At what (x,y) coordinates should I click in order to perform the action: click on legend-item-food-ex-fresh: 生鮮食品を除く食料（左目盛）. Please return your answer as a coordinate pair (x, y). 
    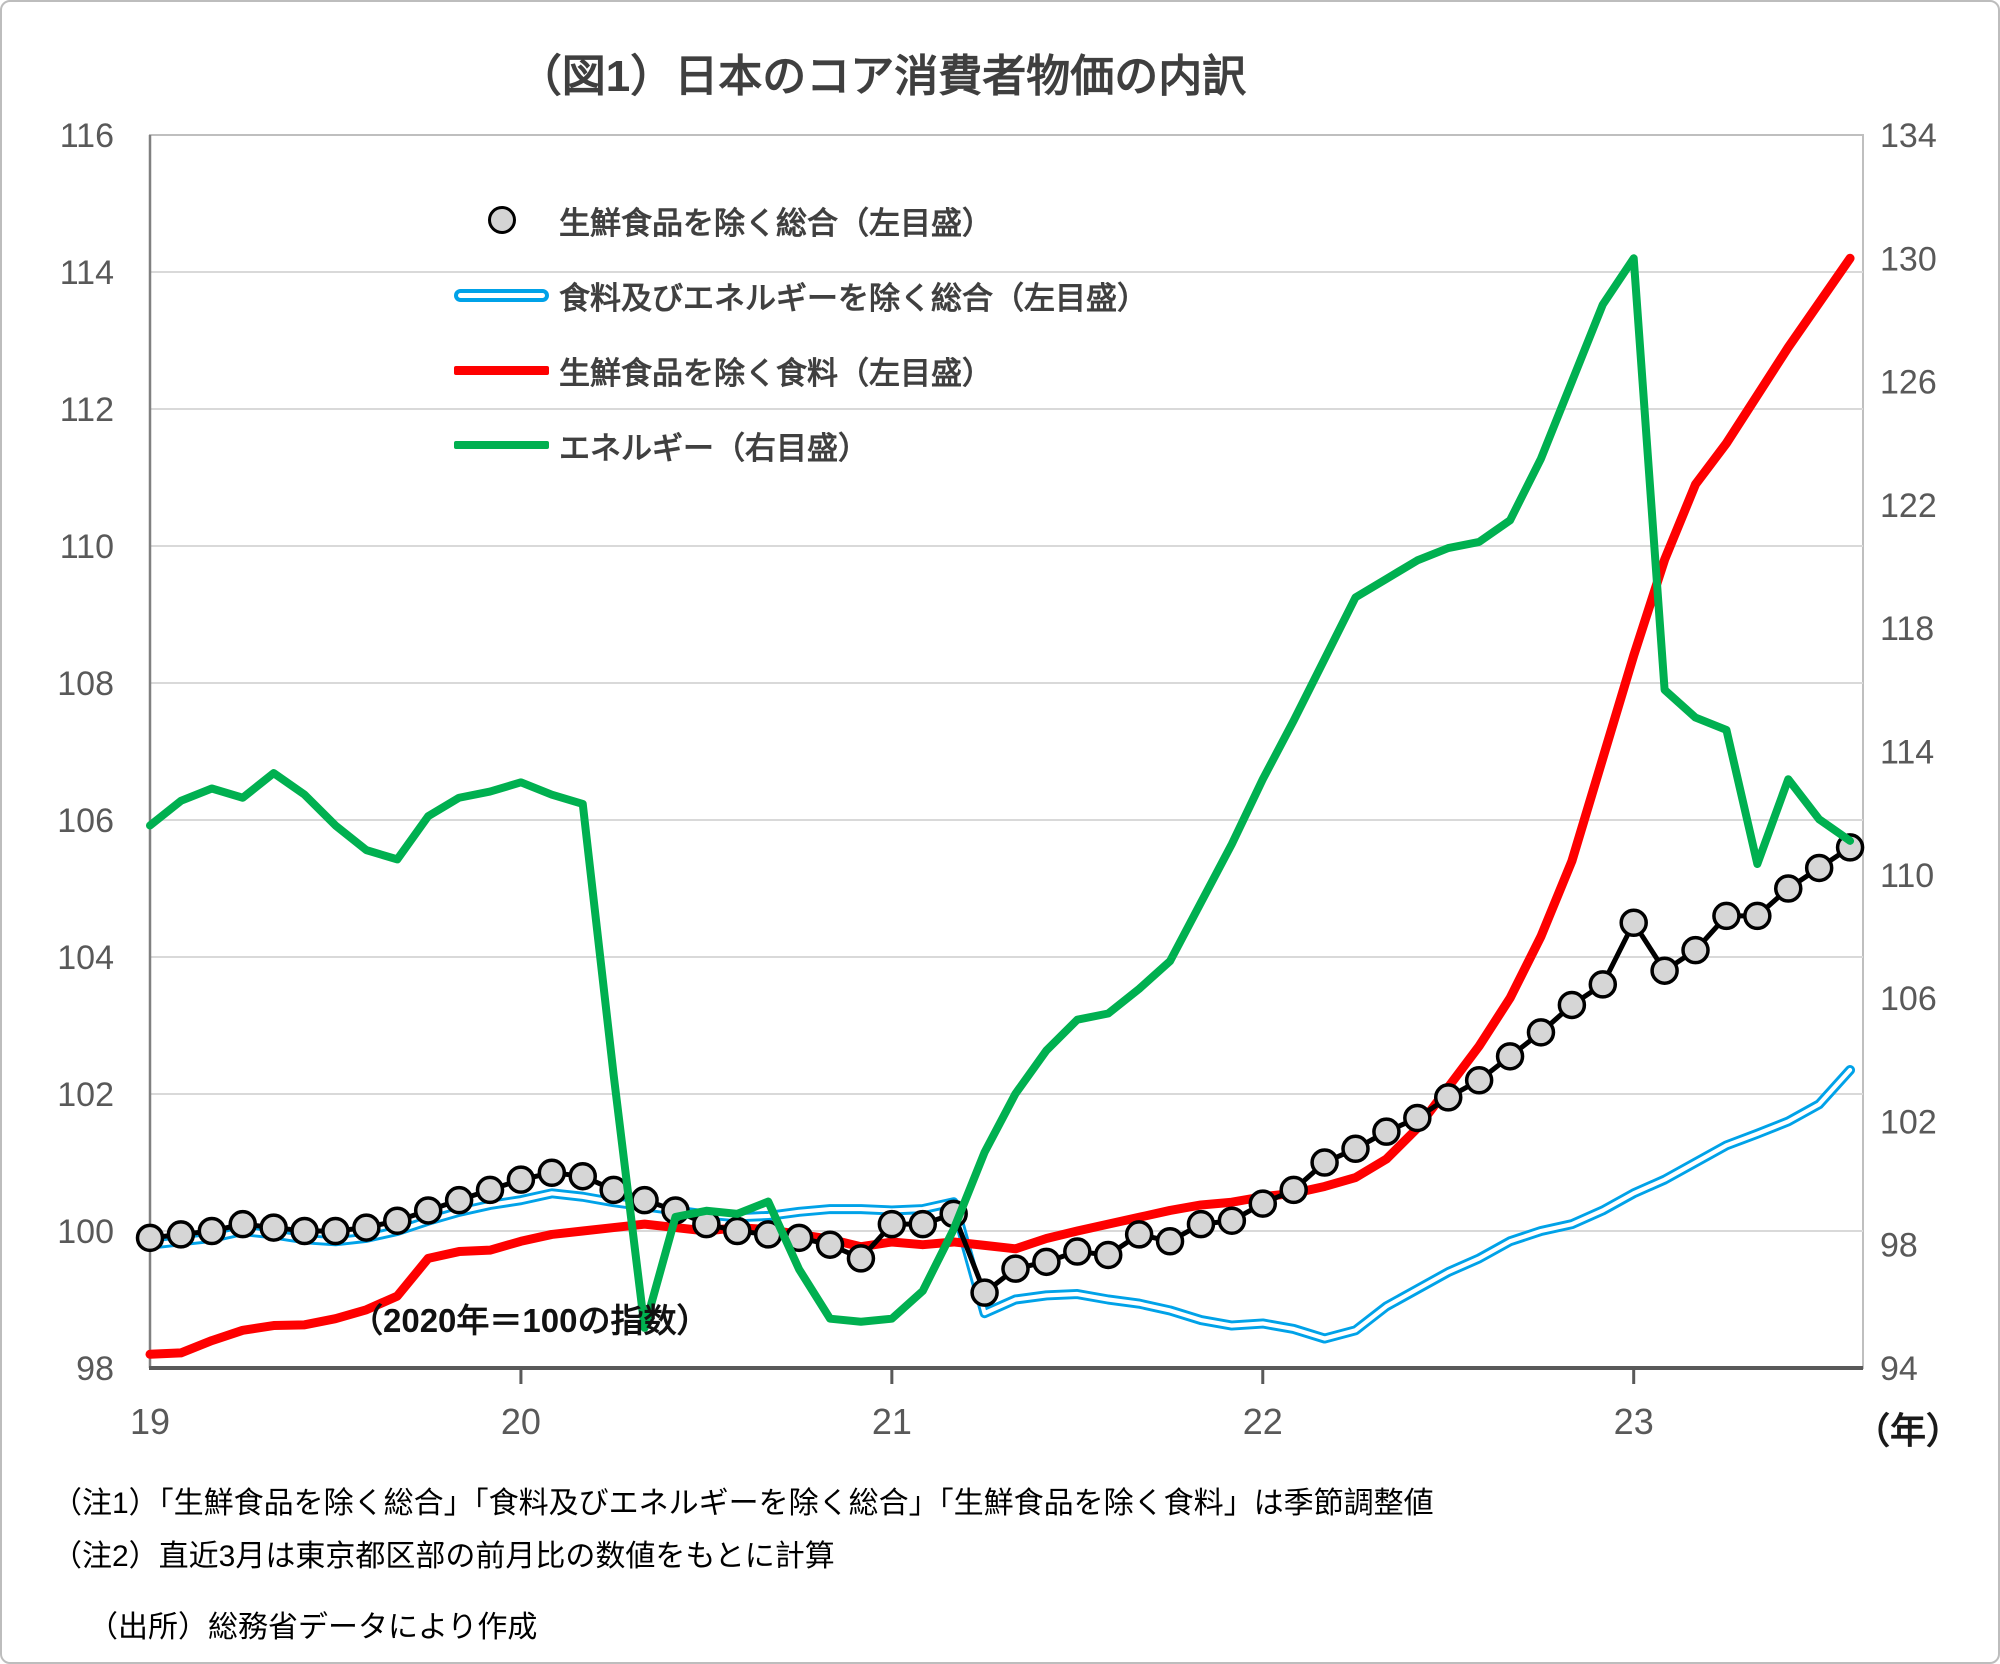
    Looking at the image, I should click on (723, 370).